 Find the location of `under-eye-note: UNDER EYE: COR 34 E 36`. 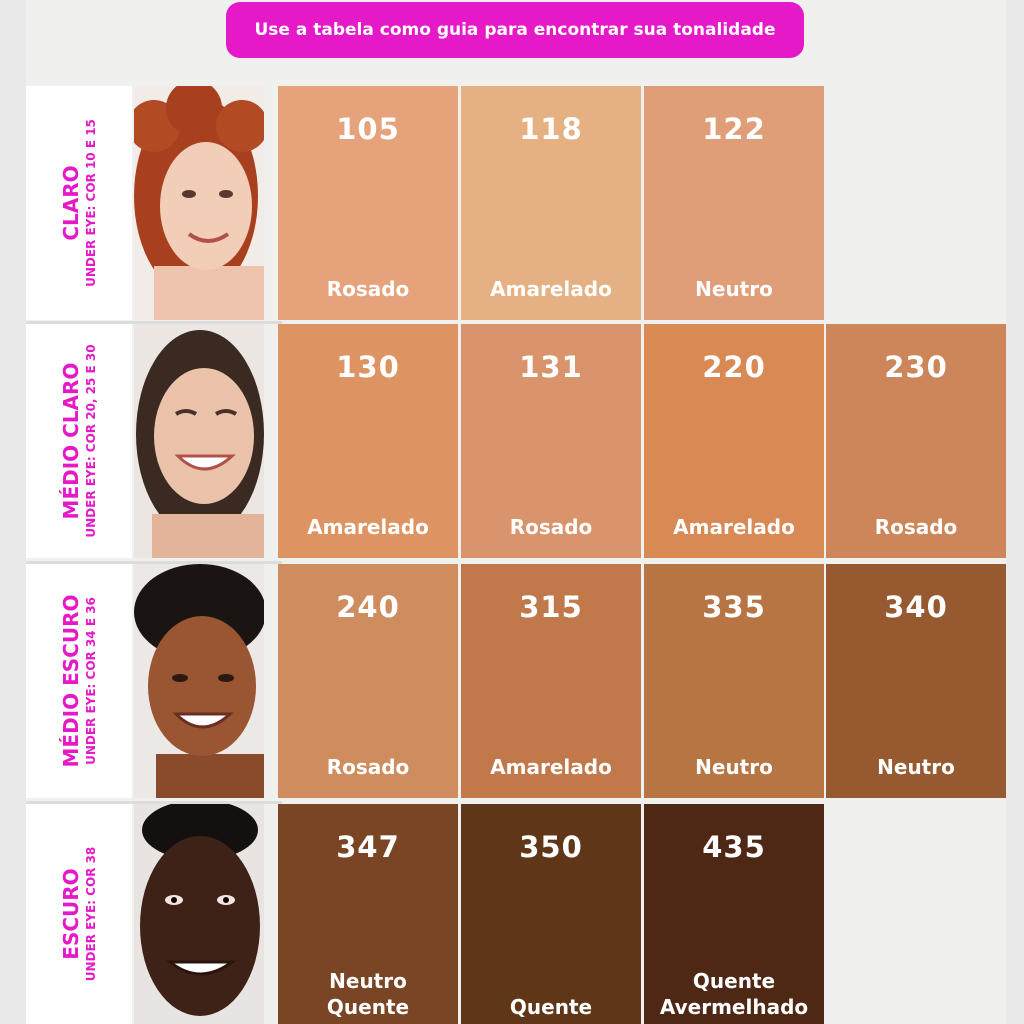

under-eye-note: UNDER EYE: COR 34 E 36 is located at coordinates (91, 681).